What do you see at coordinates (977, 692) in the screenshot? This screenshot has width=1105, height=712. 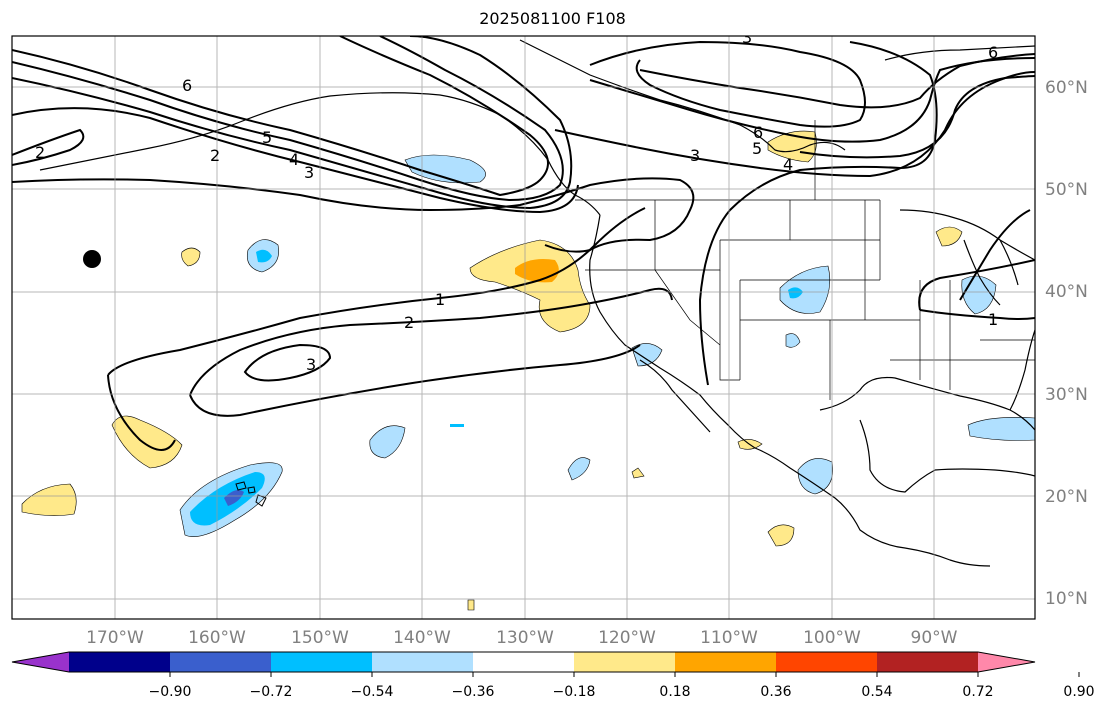 I see `colorbar-tick-label: 0.72` at bounding box center [977, 692].